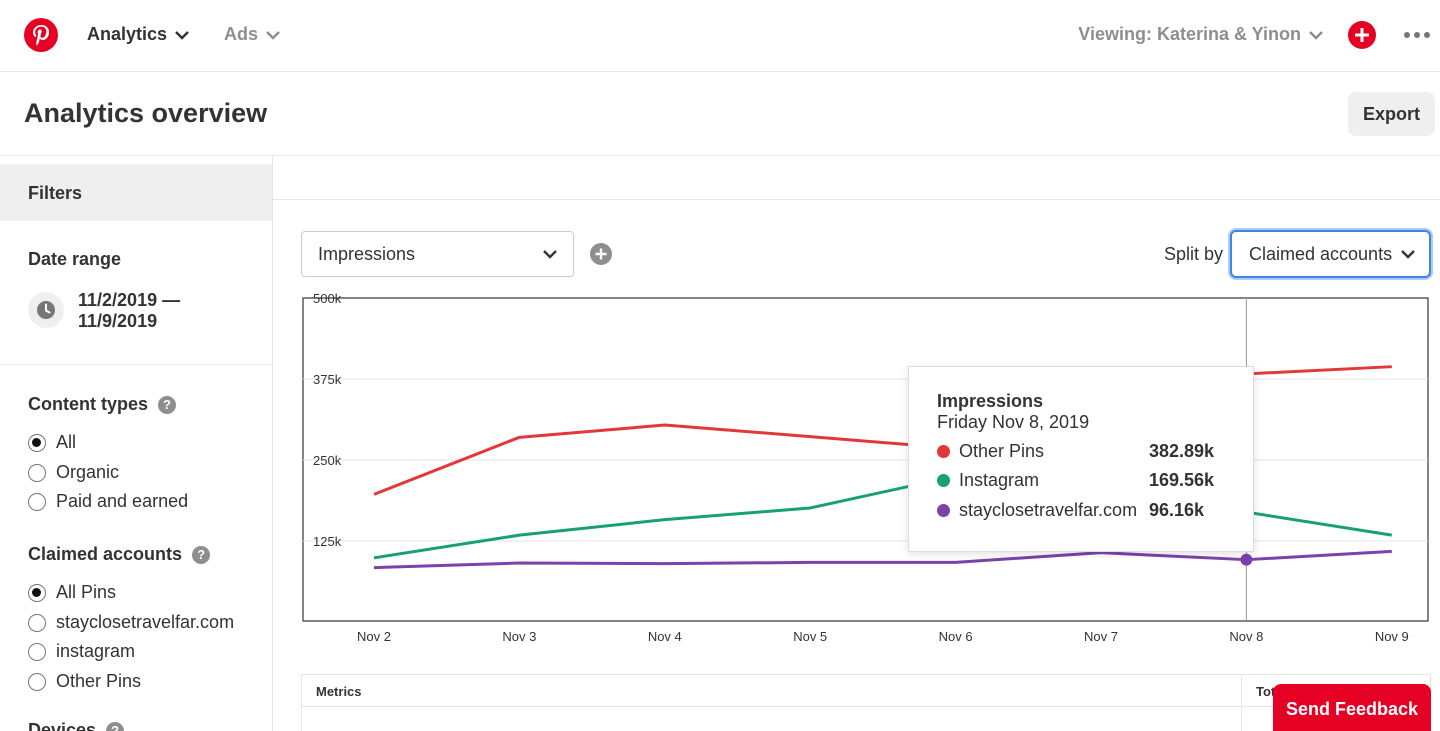 This screenshot has width=1440, height=731. I want to click on radio-content-organic: Organic, so click(73, 472).